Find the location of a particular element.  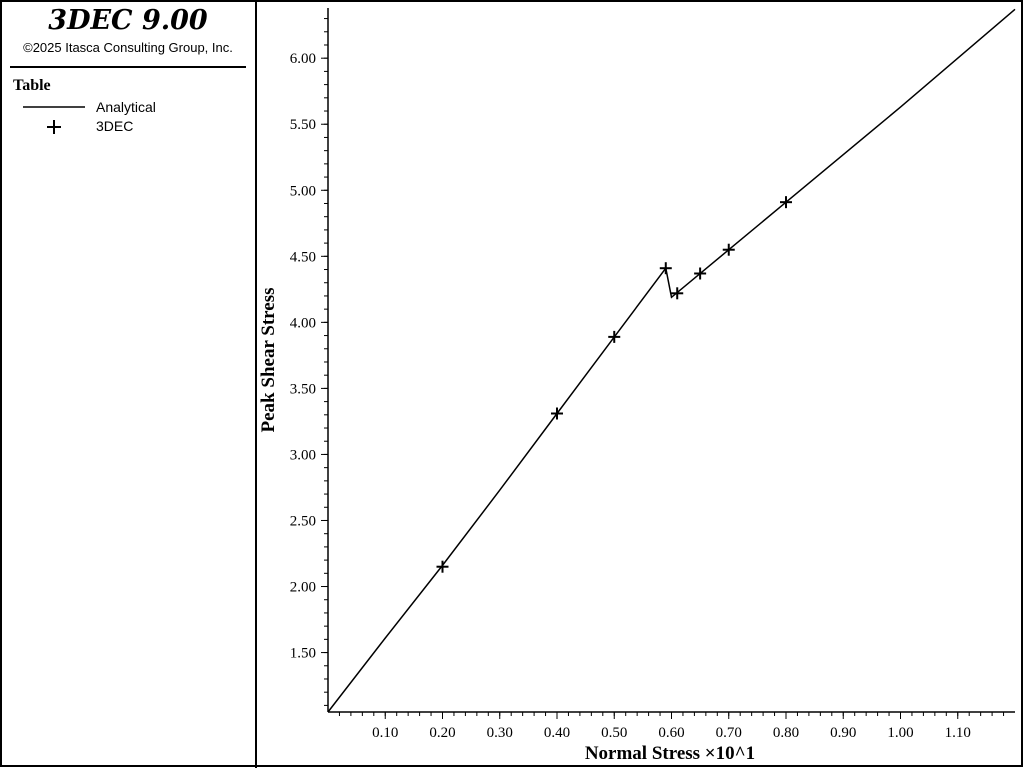

y-tick-label: 2.00 is located at coordinates (303, 588).